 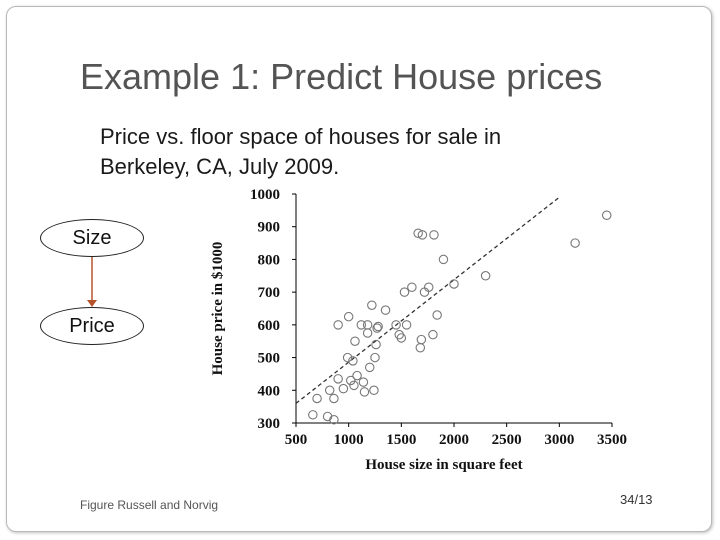 I want to click on regression-line, so click(x=427, y=300).